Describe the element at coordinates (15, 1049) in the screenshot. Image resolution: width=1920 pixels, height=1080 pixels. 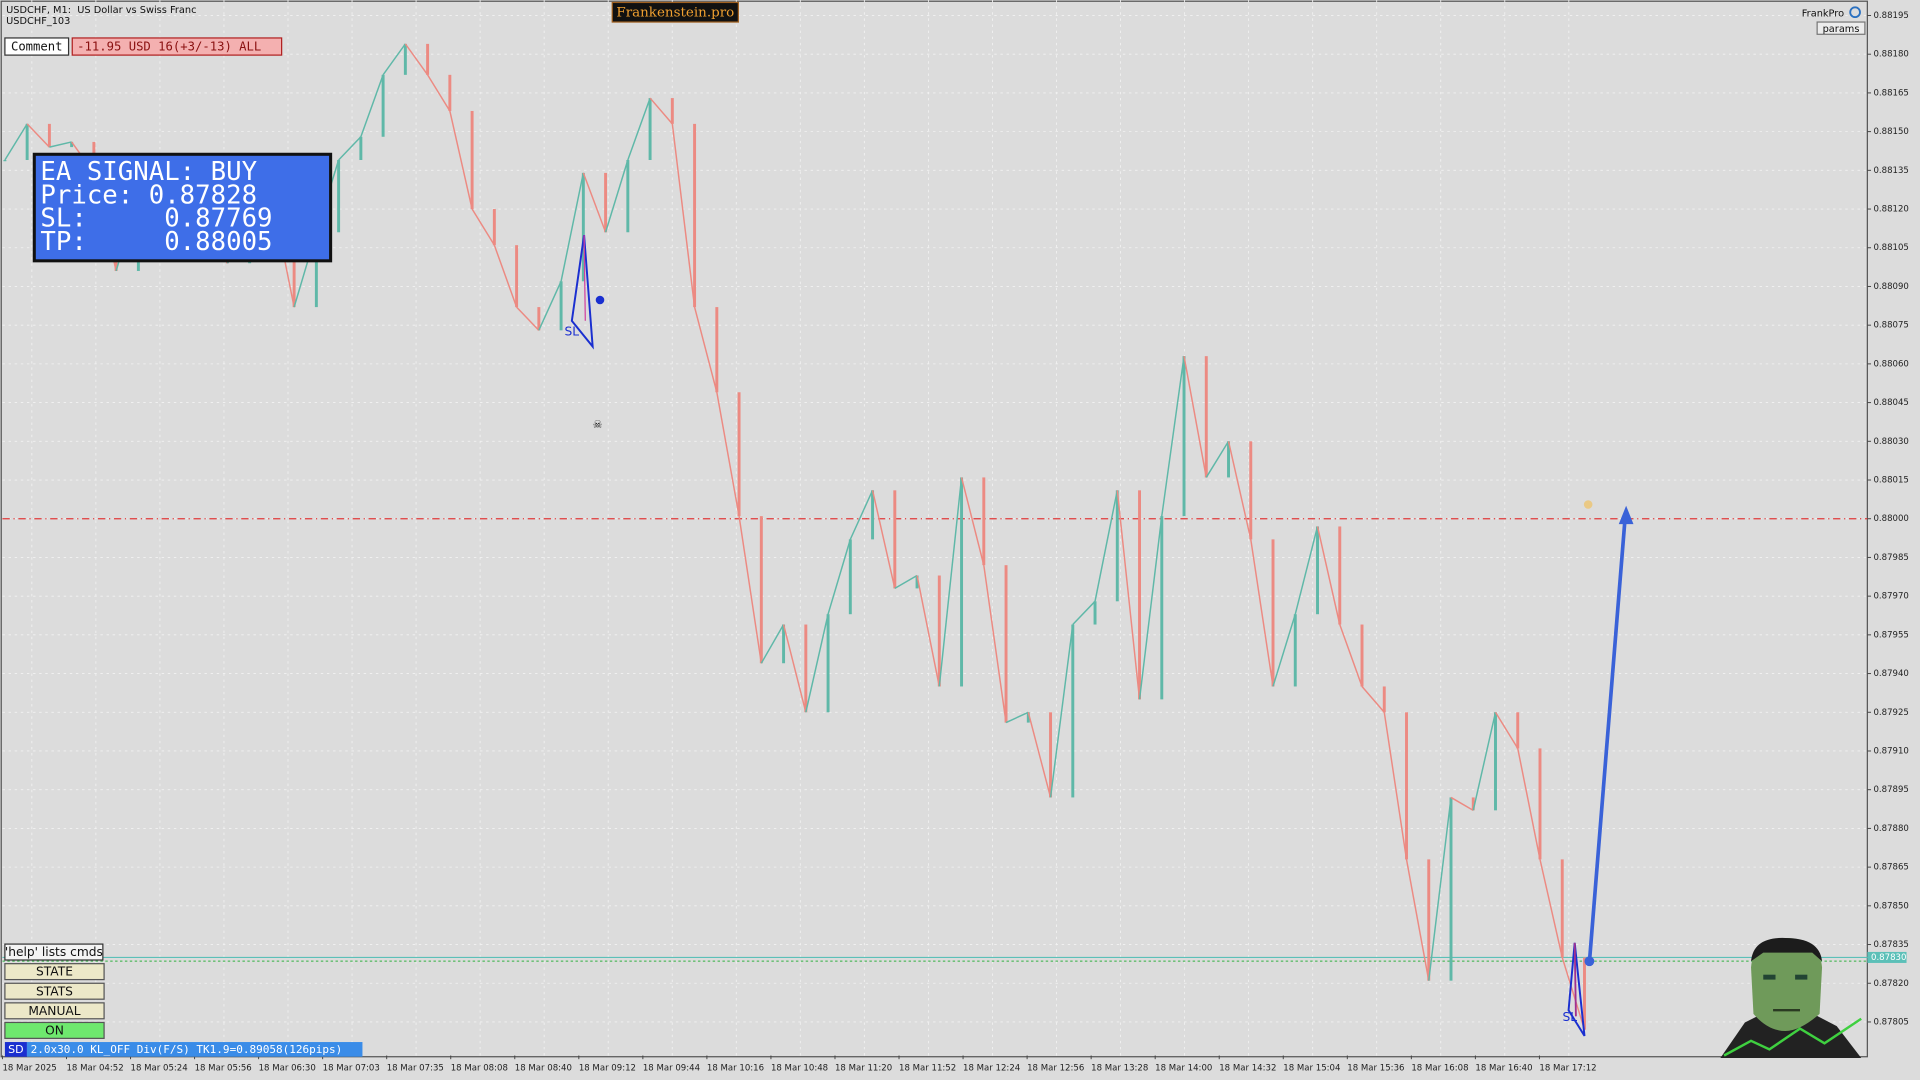
I see `status-tag: SD` at that location.